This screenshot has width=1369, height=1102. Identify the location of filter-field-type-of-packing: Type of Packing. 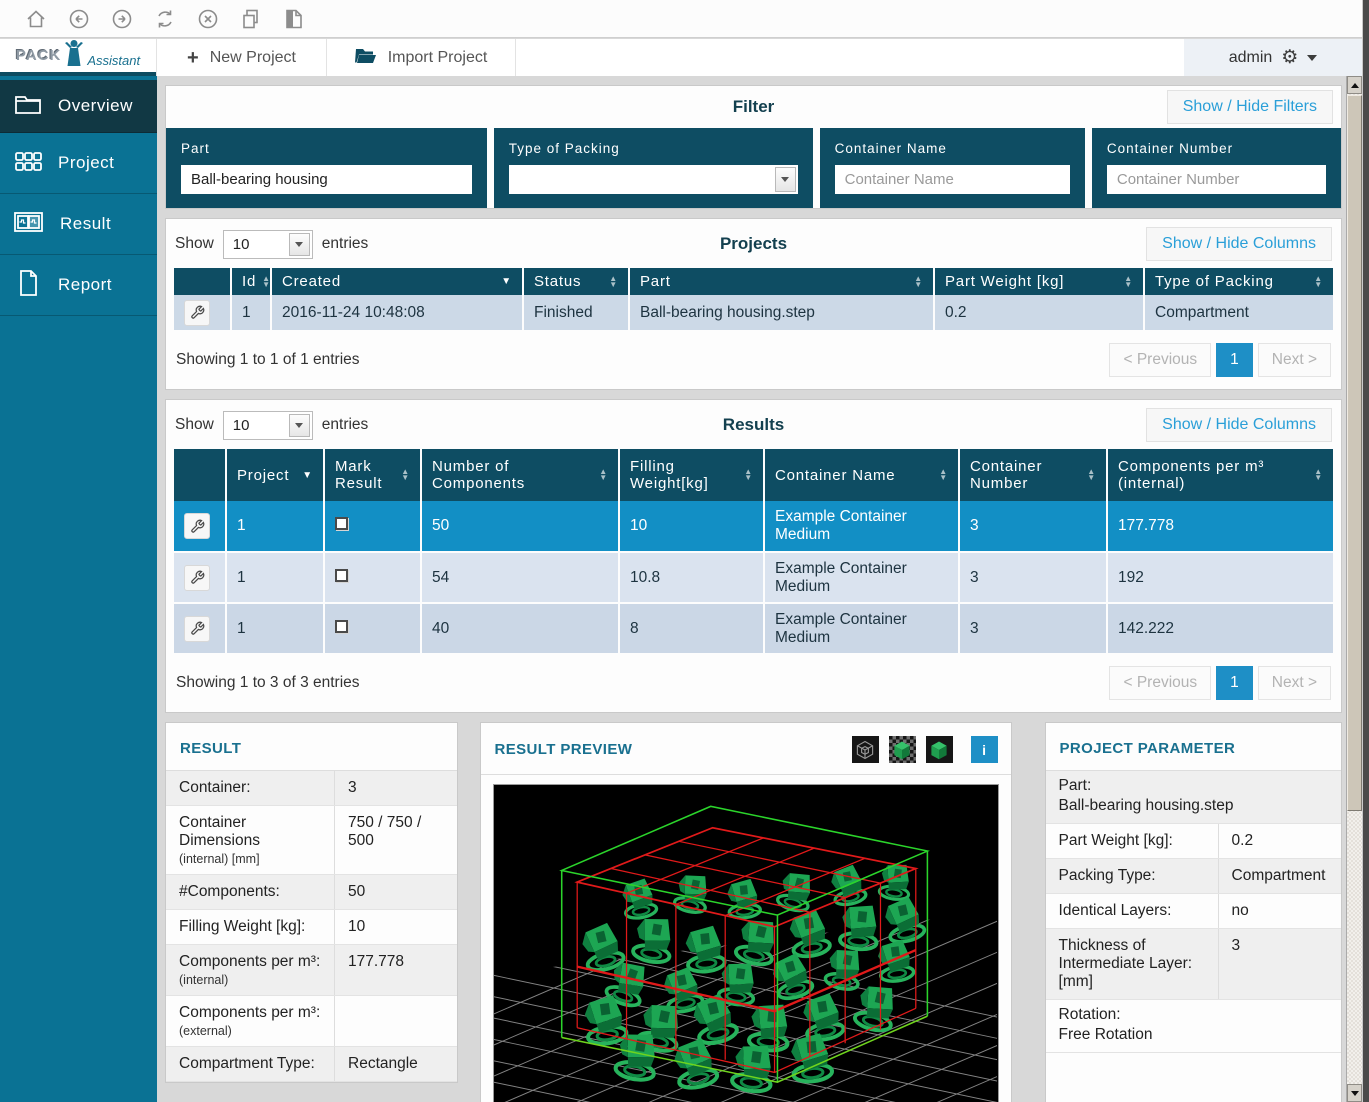
(653, 168).